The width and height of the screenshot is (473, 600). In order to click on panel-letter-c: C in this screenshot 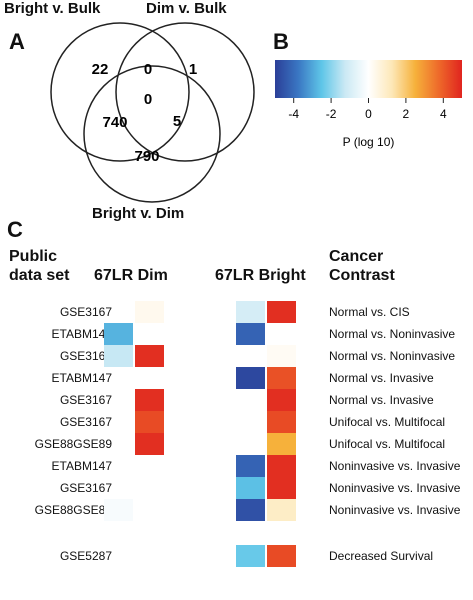, I will do `click(15, 229)`.